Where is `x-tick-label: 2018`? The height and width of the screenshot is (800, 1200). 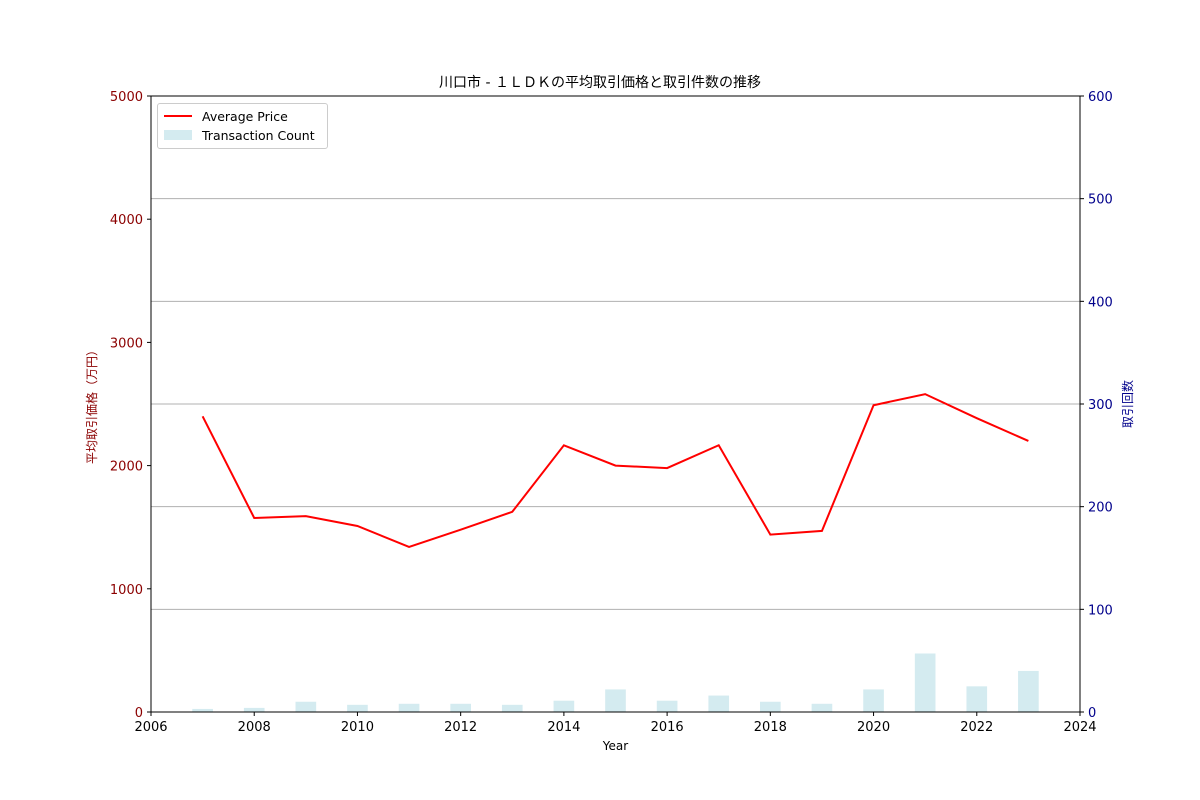 x-tick-label: 2018 is located at coordinates (770, 727).